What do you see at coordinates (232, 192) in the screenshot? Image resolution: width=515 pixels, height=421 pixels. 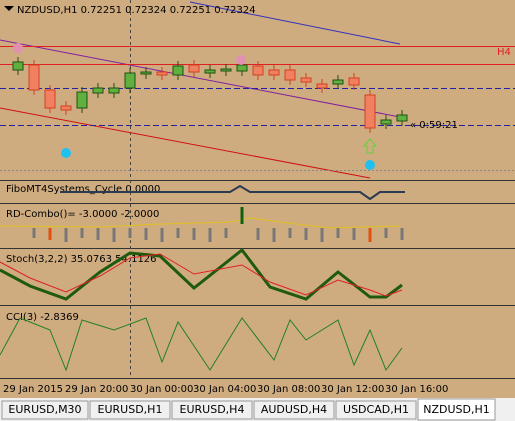 I see `cycle-line` at bounding box center [232, 192].